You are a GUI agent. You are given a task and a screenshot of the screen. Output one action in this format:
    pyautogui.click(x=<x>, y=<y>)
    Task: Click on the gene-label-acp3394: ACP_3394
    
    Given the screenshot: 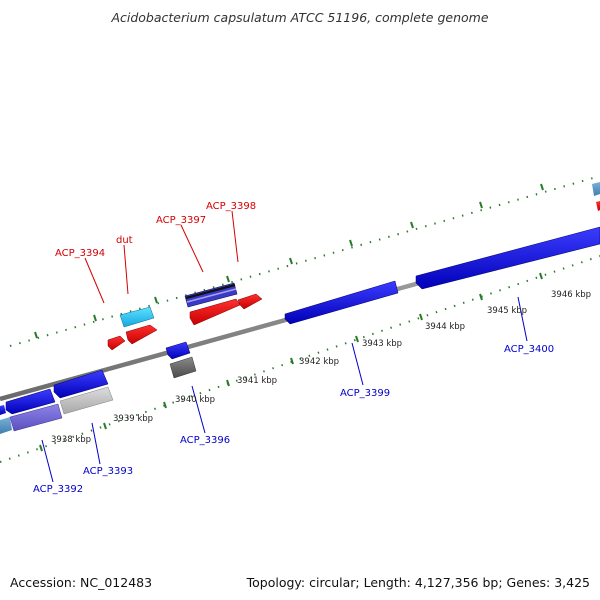 What is the action you would take?
    pyautogui.click(x=80, y=253)
    